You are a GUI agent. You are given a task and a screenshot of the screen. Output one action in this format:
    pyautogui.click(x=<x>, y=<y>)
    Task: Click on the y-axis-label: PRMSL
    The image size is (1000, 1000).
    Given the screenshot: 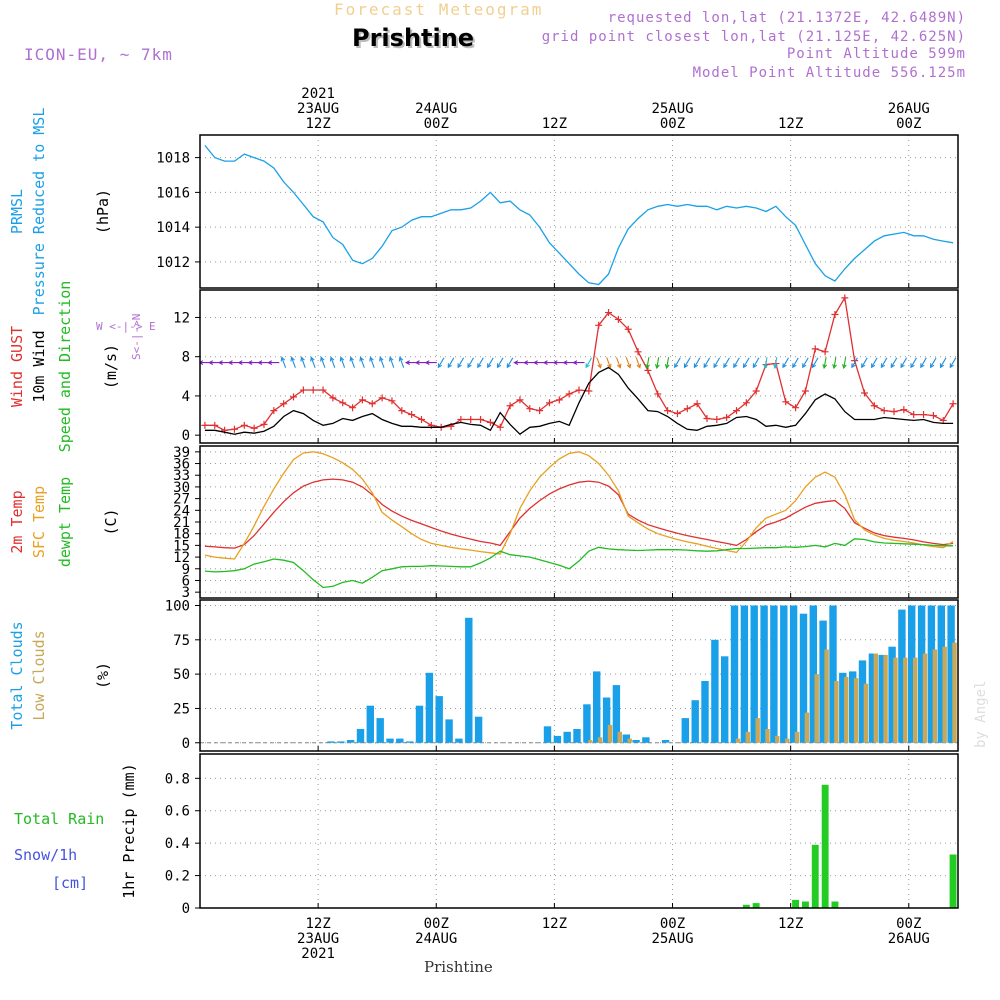 What is the action you would take?
    pyautogui.click(x=17, y=211)
    